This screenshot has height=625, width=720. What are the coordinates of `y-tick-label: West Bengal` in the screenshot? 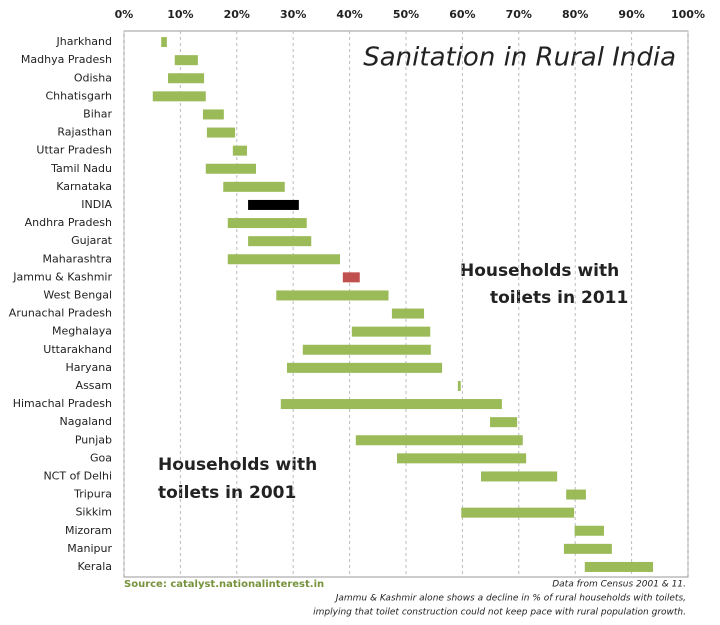 It's located at (77, 294).